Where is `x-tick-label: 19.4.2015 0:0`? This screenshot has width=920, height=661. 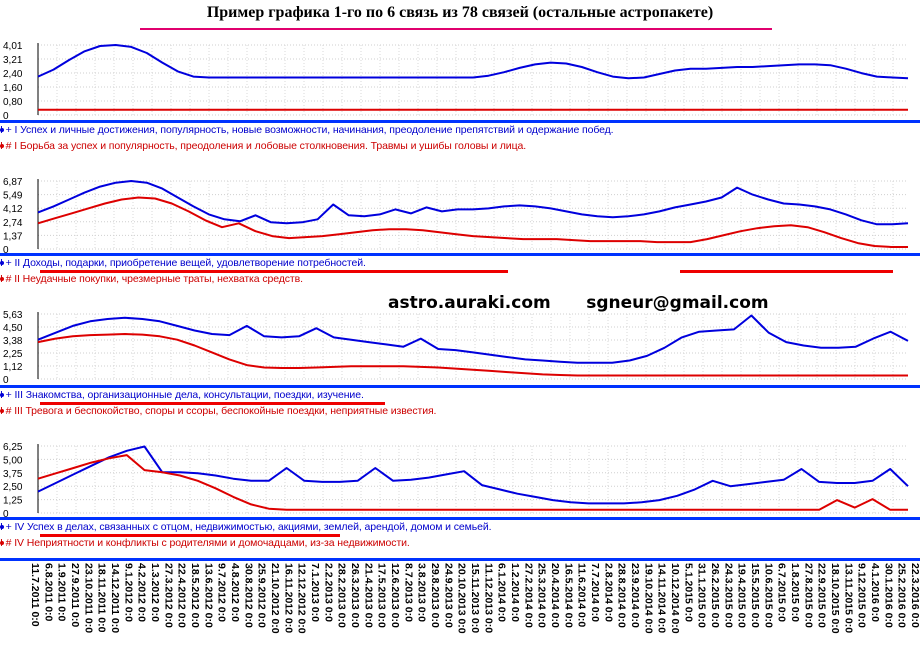
x-tick-label: 19.4.2015 0:0 is located at coordinates (742, 595).